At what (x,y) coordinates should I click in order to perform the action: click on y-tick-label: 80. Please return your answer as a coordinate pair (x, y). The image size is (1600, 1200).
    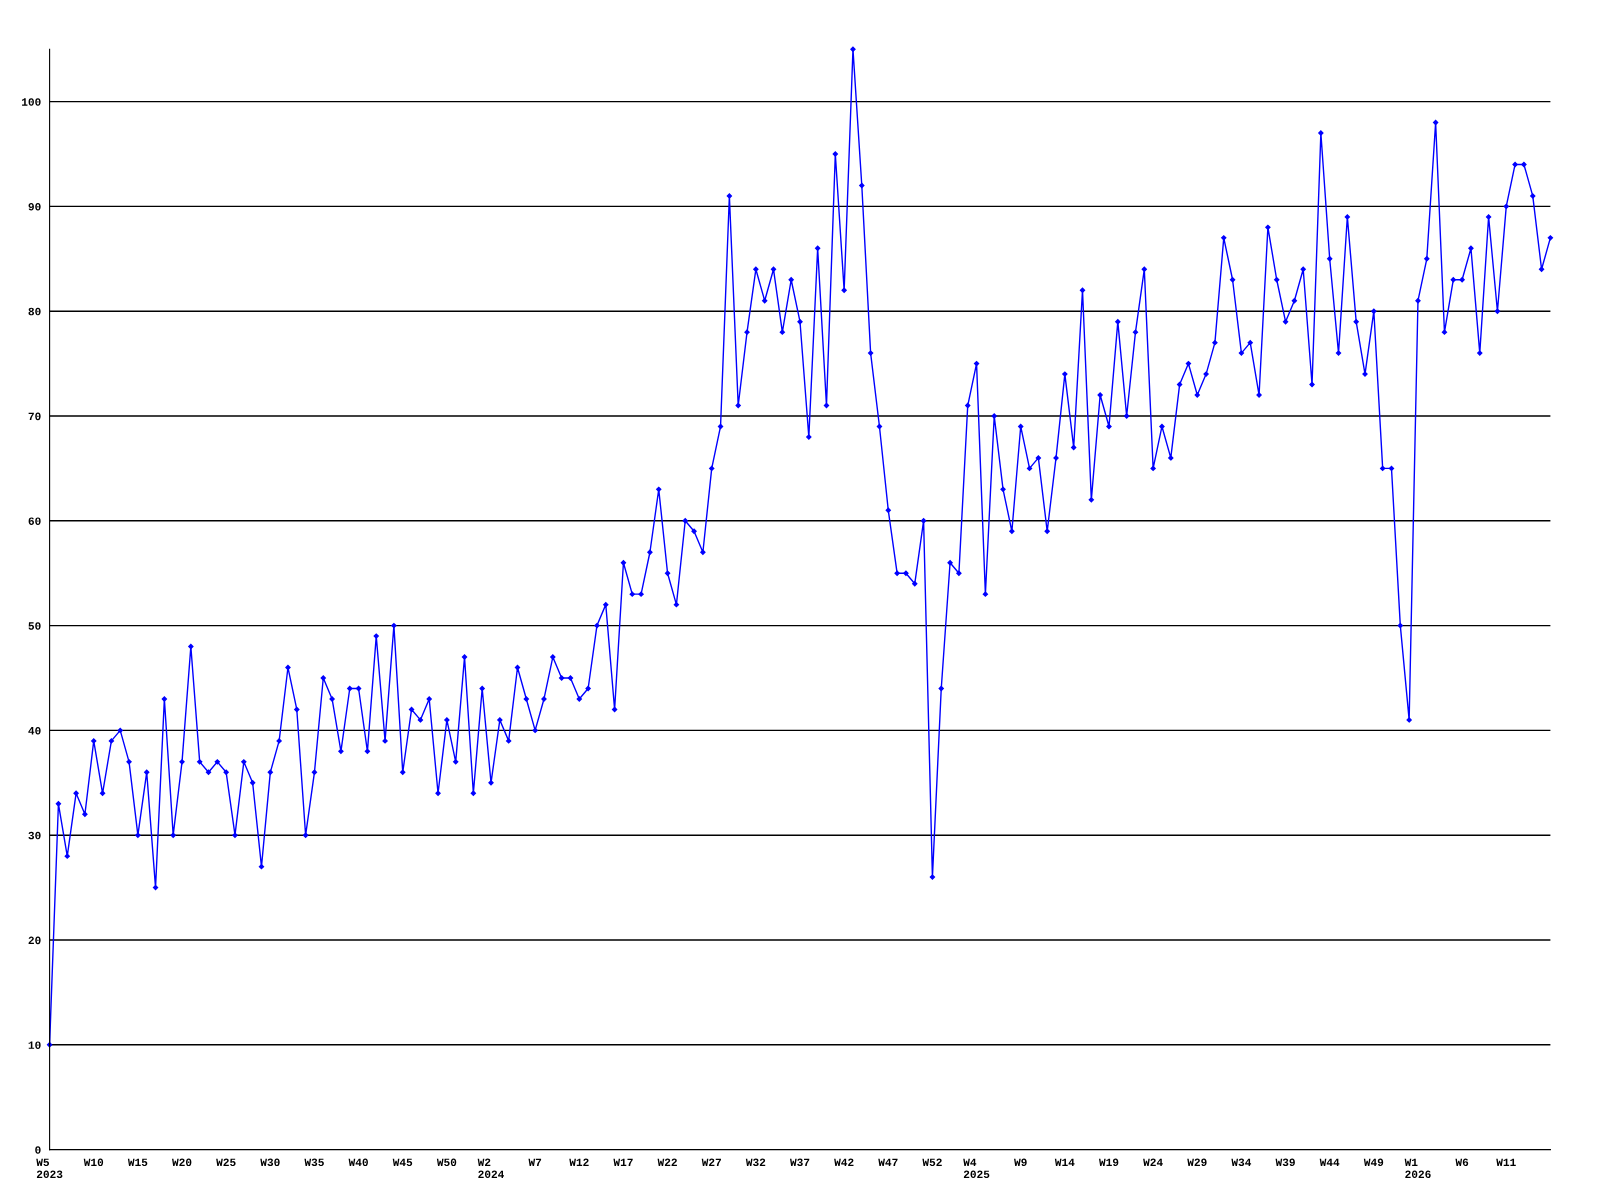
    Looking at the image, I should click on (34, 311).